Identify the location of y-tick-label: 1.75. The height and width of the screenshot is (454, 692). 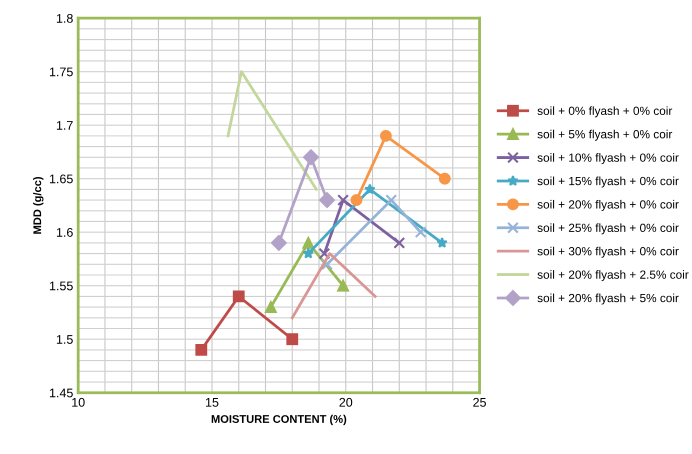
(61, 72).